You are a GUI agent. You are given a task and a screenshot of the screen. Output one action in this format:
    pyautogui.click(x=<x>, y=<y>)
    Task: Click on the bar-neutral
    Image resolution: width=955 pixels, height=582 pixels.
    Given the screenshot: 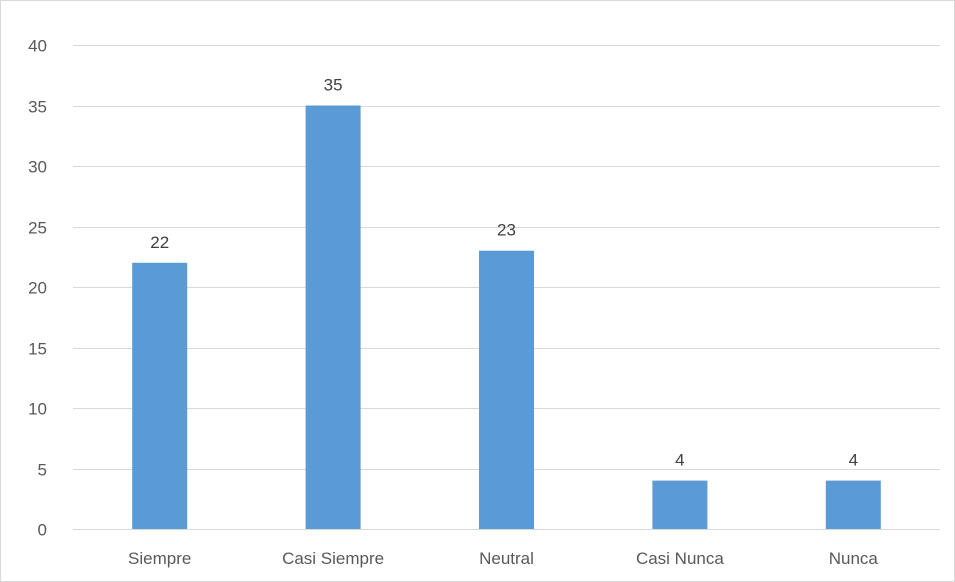 What is the action you would take?
    pyautogui.click(x=506, y=389)
    